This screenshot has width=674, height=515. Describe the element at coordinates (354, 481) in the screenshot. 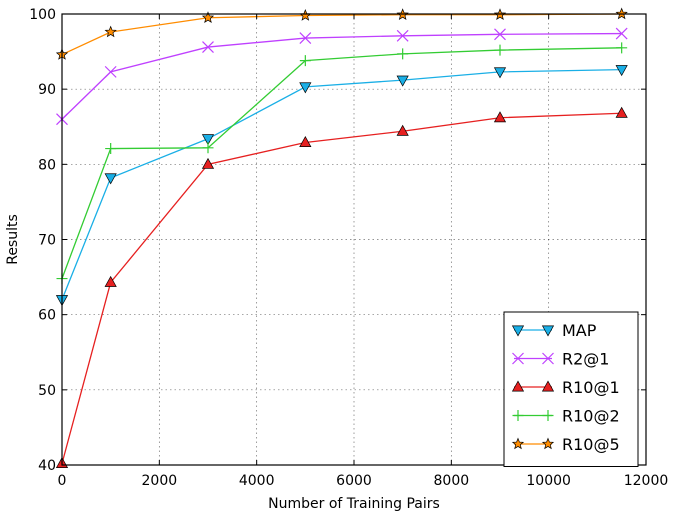

I see `x-tick-label: 6000` at that location.